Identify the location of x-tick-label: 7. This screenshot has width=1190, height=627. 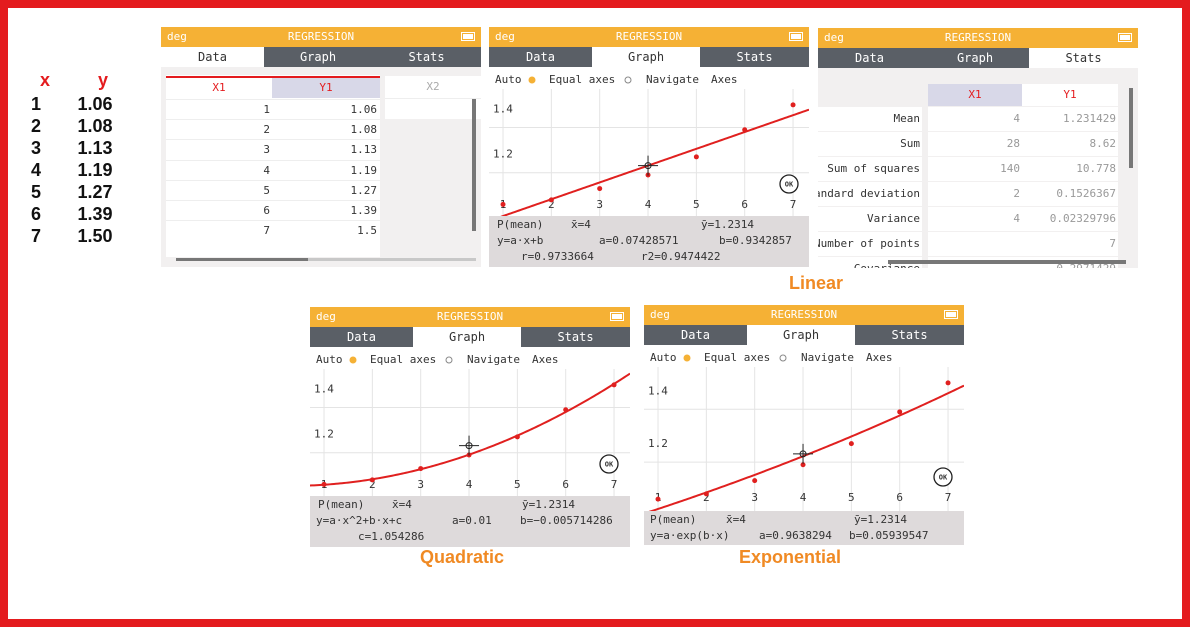
(948, 497).